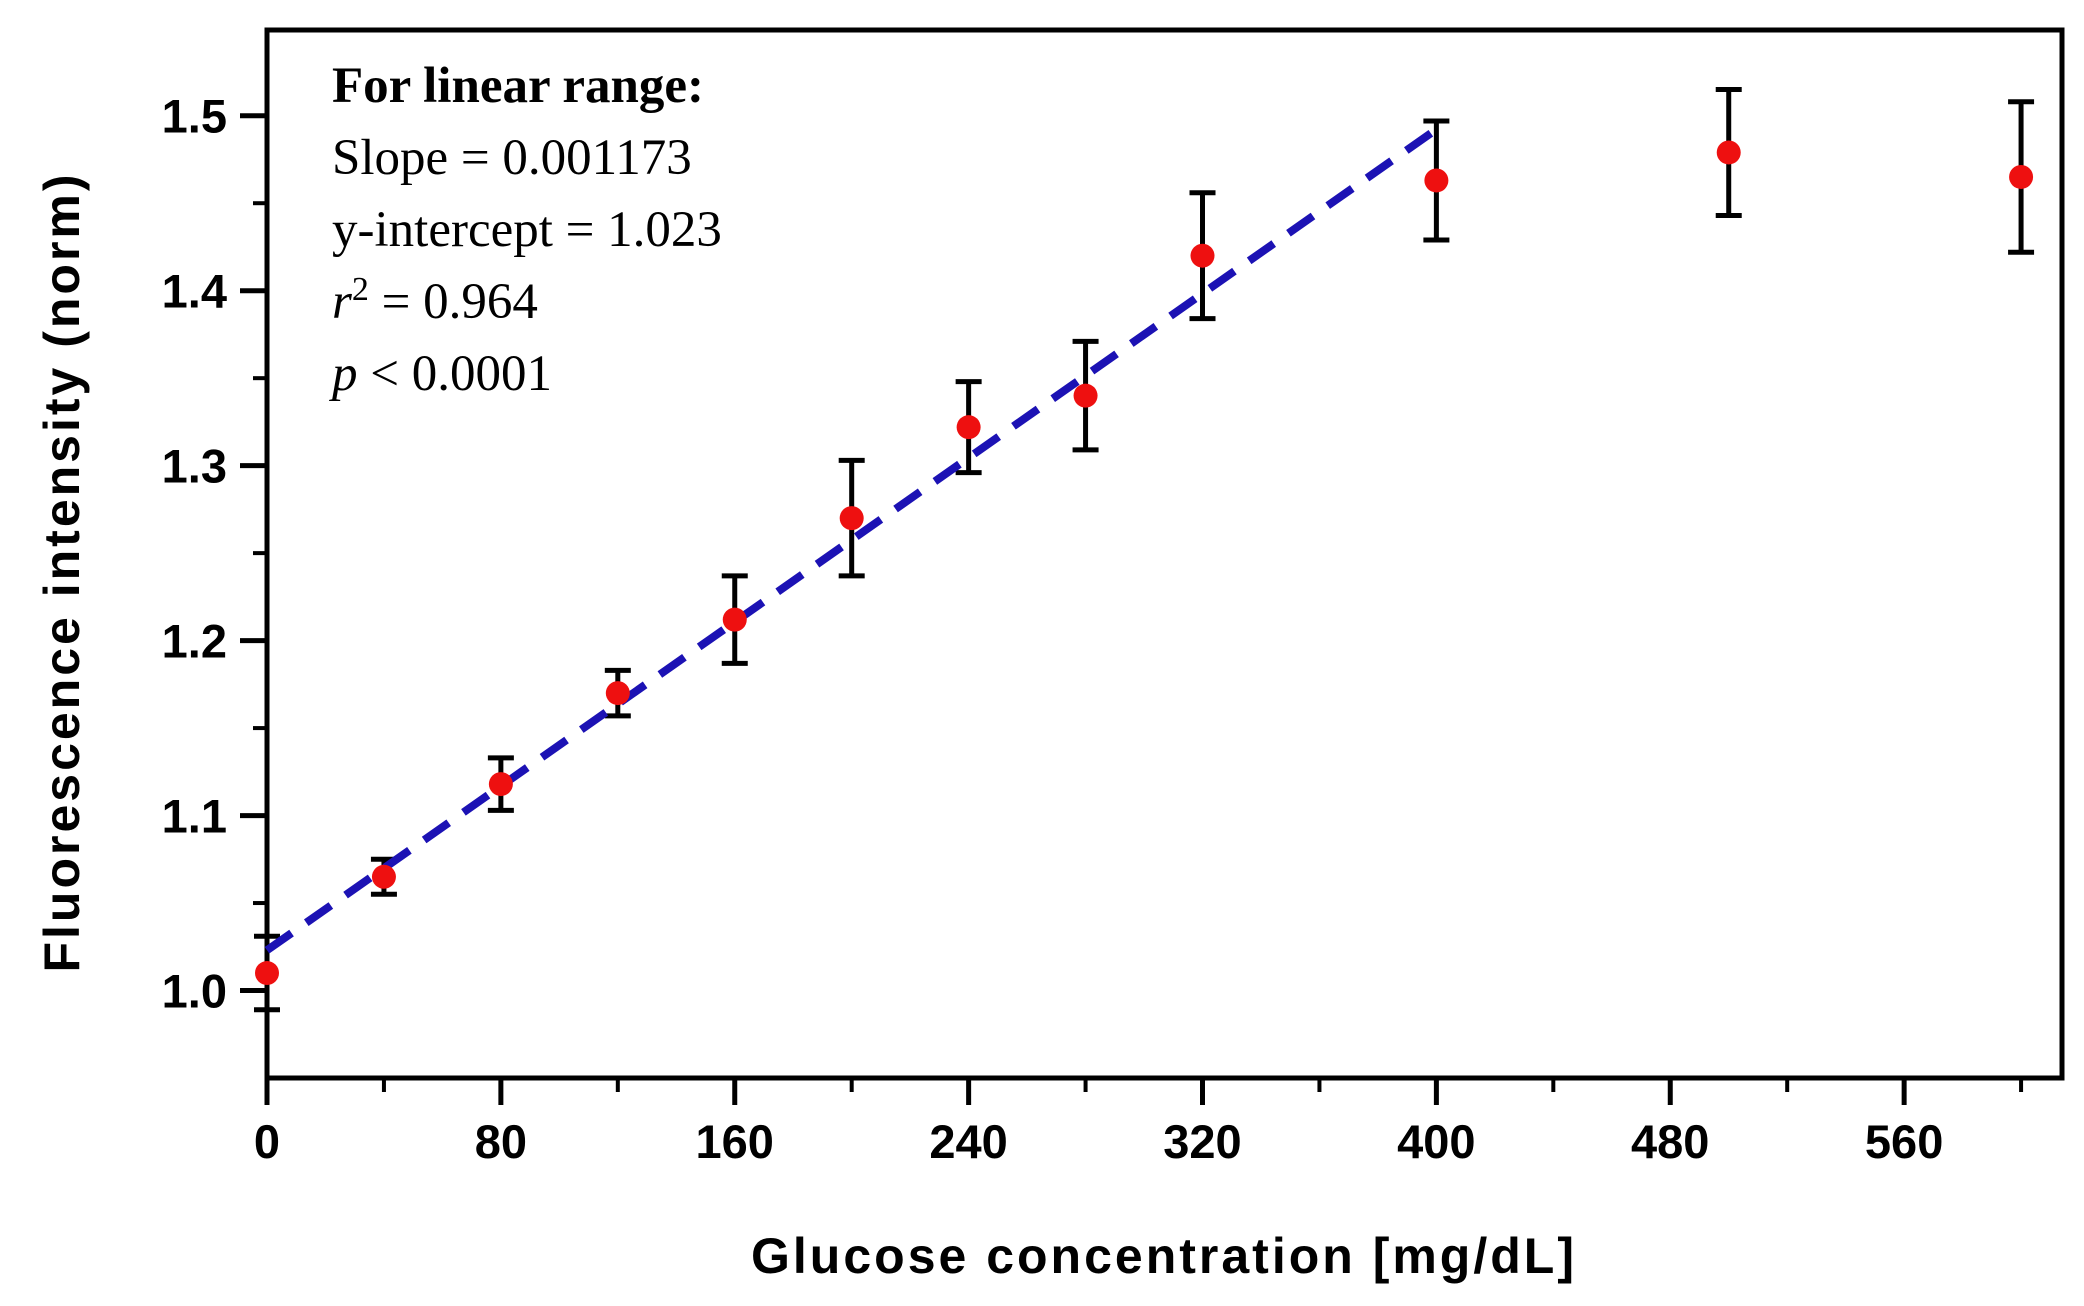 The image size is (2084, 1306). I want to click on annotation-heading: For linear range:, so click(518, 86).